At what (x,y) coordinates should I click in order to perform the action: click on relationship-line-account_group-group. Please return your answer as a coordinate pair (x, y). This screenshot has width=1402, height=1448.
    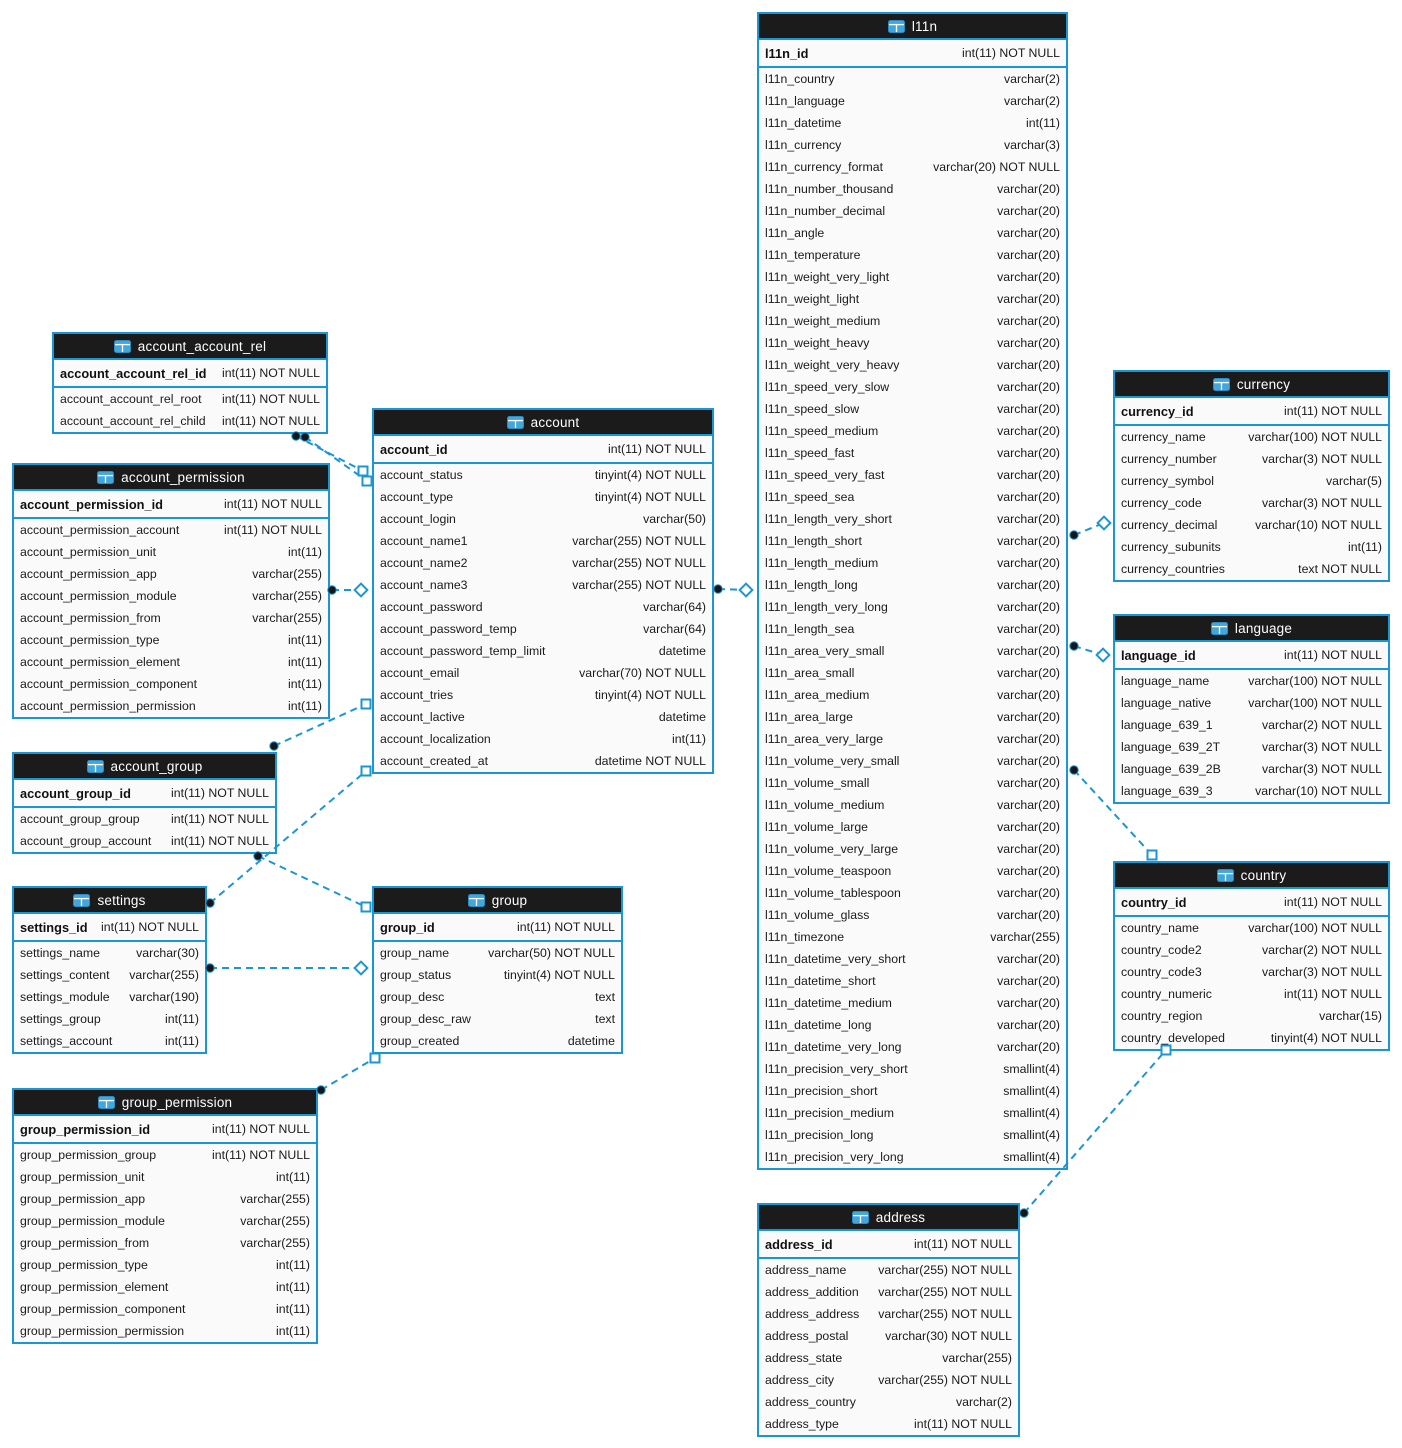
    Looking at the image, I should click on (312, 881).